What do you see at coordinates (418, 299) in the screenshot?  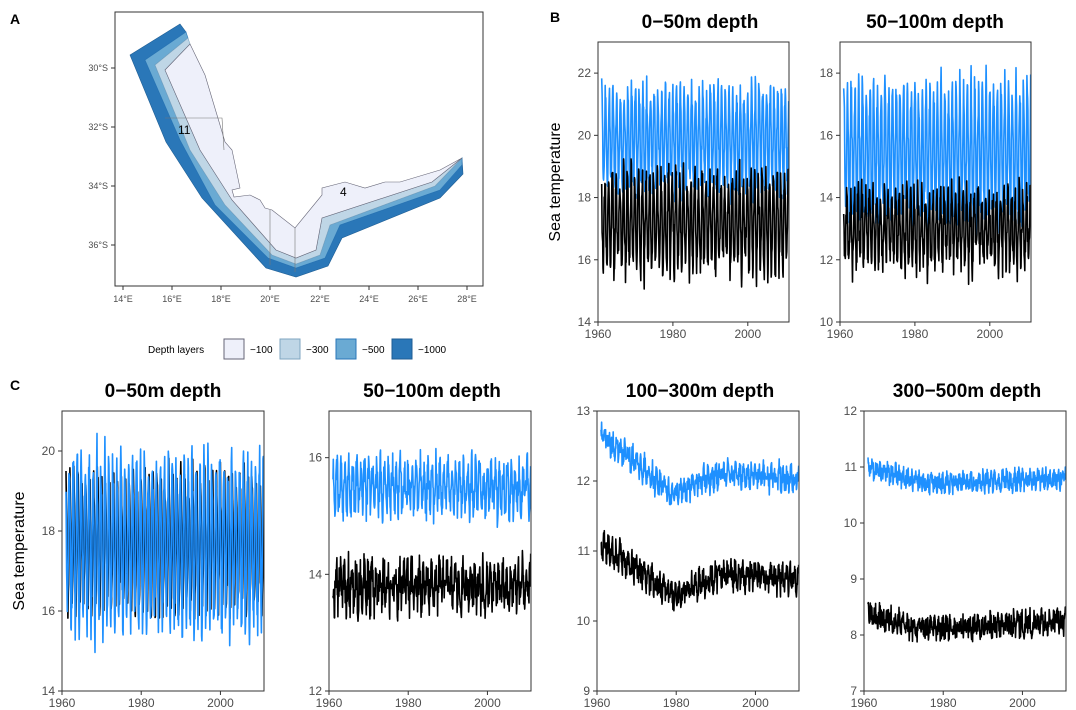 I see `lon-tick: 26°E` at bounding box center [418, 299].